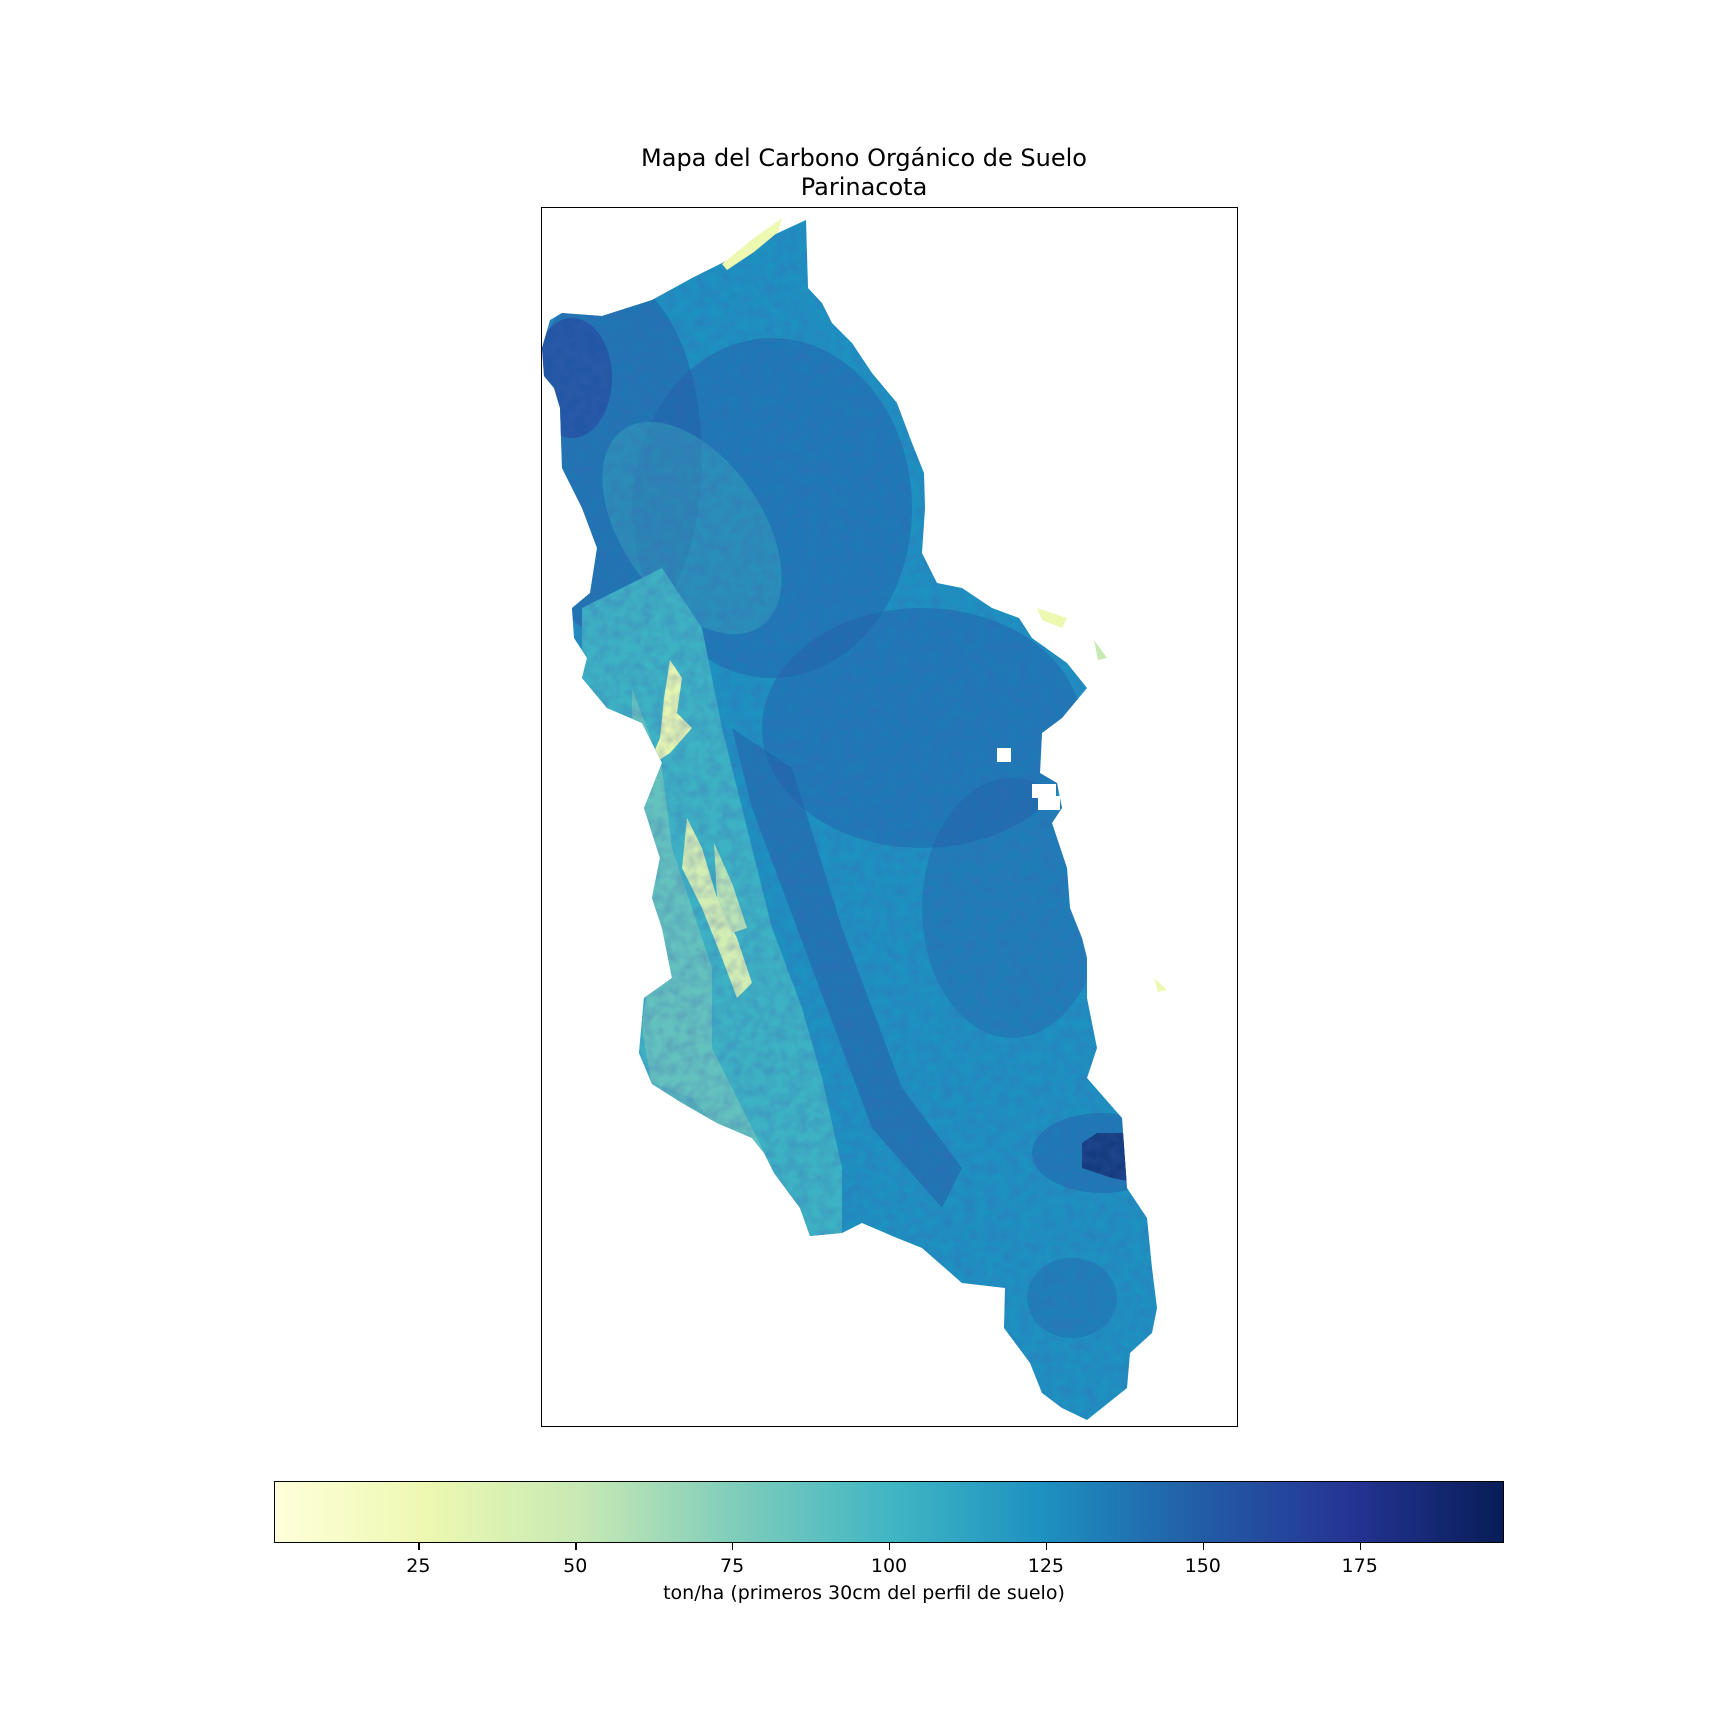 The image size is (1728, 1728). Describe the element at coordinates (418, 1566) in the screenshot. I see `colorbar-tick-label: 25` at that location.